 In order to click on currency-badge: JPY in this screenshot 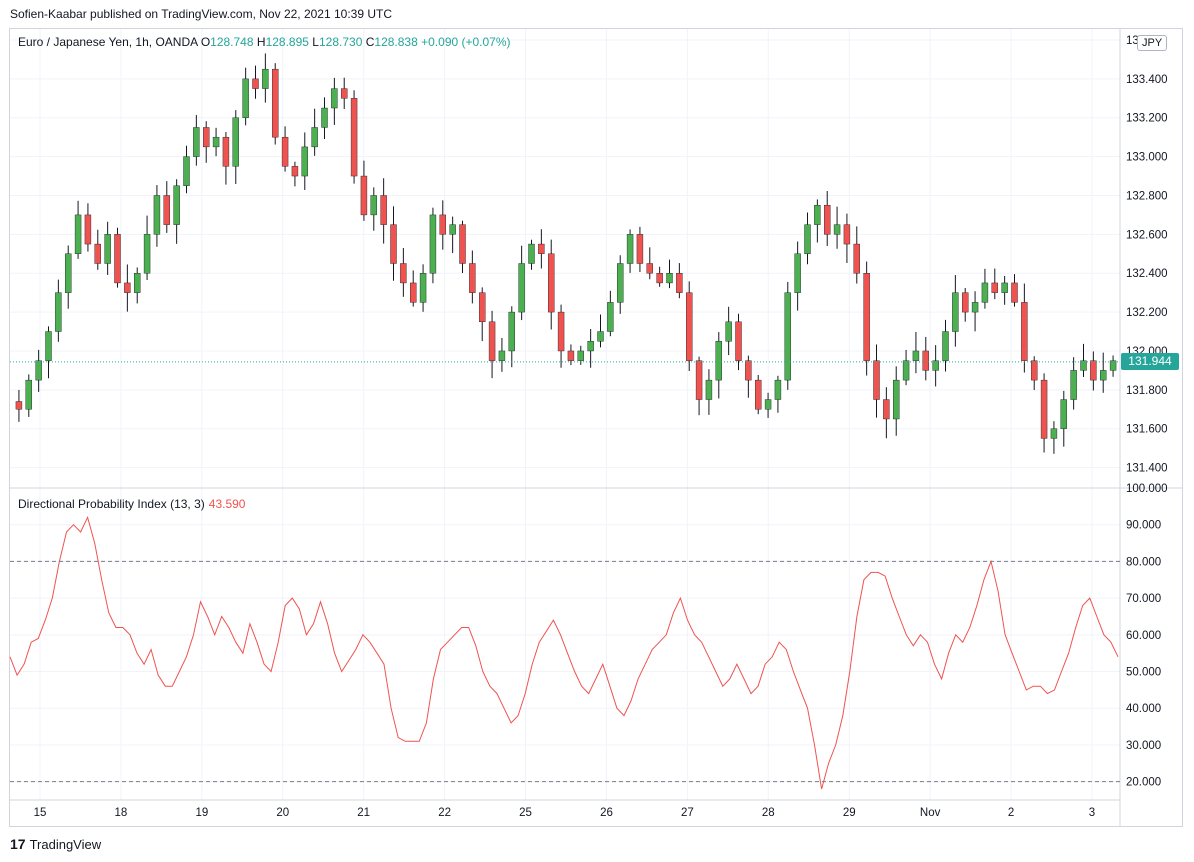, I will do `click(1152, 43)`.